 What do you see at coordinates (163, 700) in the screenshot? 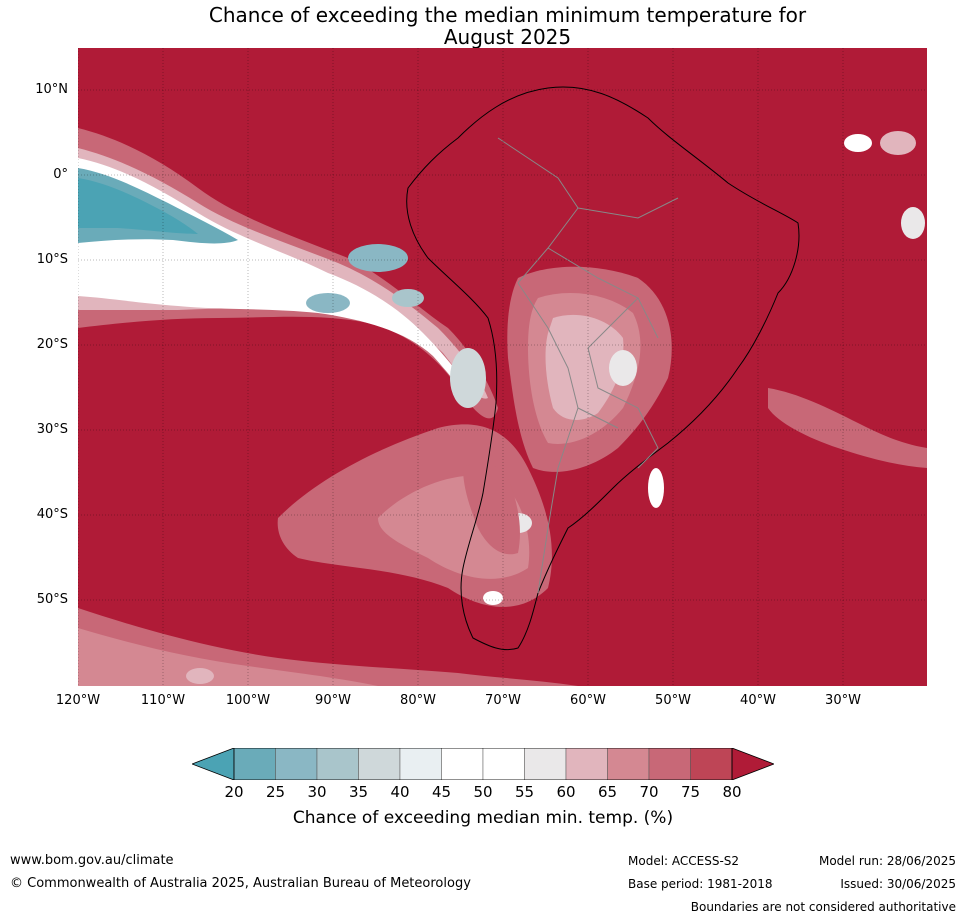
I see `longitude-label: 110°W` at bounding box center [163, 700].